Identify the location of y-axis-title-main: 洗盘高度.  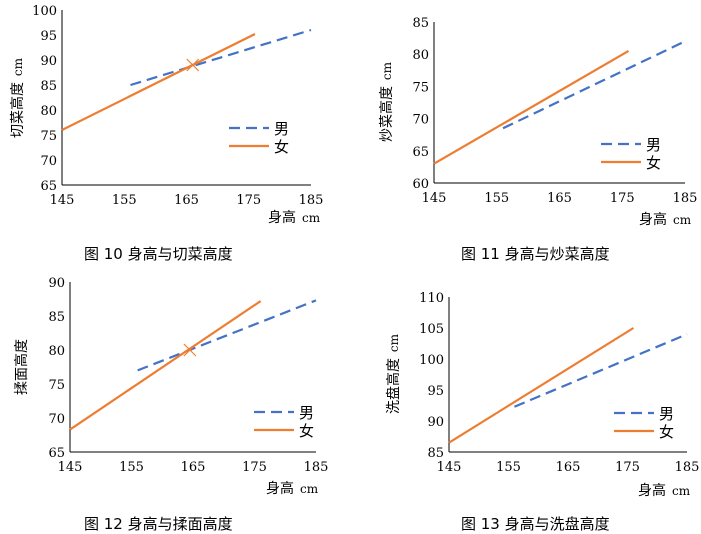
(393, 386).